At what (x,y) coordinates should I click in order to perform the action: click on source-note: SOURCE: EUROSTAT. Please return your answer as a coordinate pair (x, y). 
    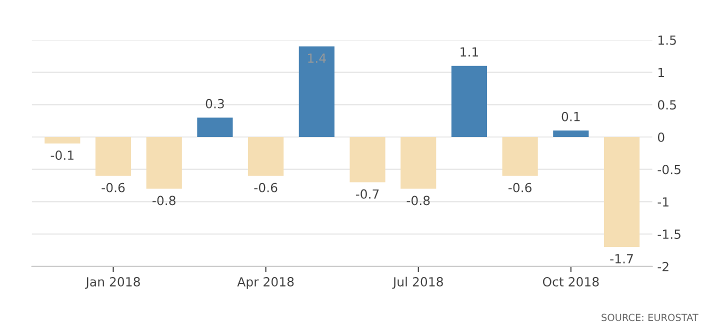
    Looking at the image, I should click on (650, 318).